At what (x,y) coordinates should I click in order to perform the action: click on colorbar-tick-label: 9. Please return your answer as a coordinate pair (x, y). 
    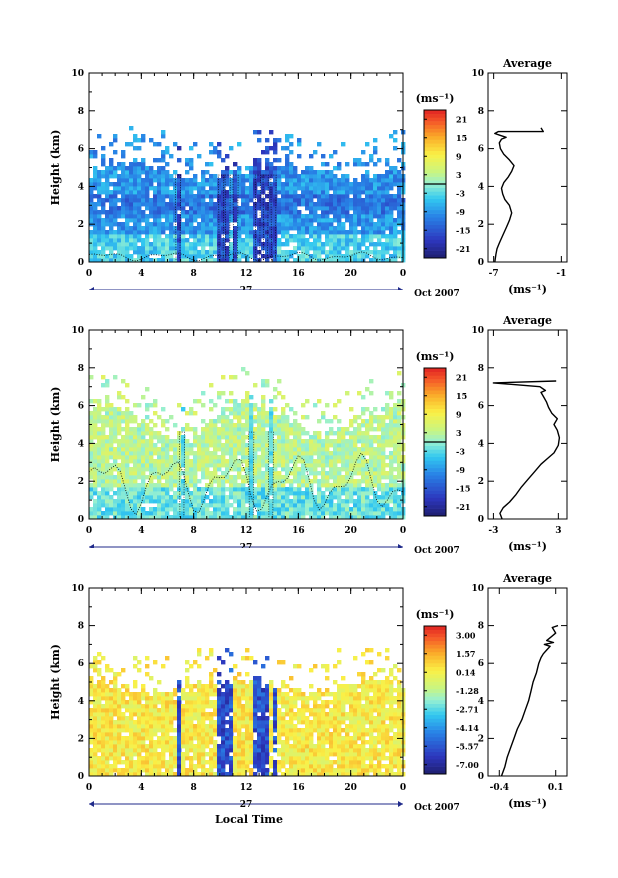
    Looking at the image, I should click on (459, 414).